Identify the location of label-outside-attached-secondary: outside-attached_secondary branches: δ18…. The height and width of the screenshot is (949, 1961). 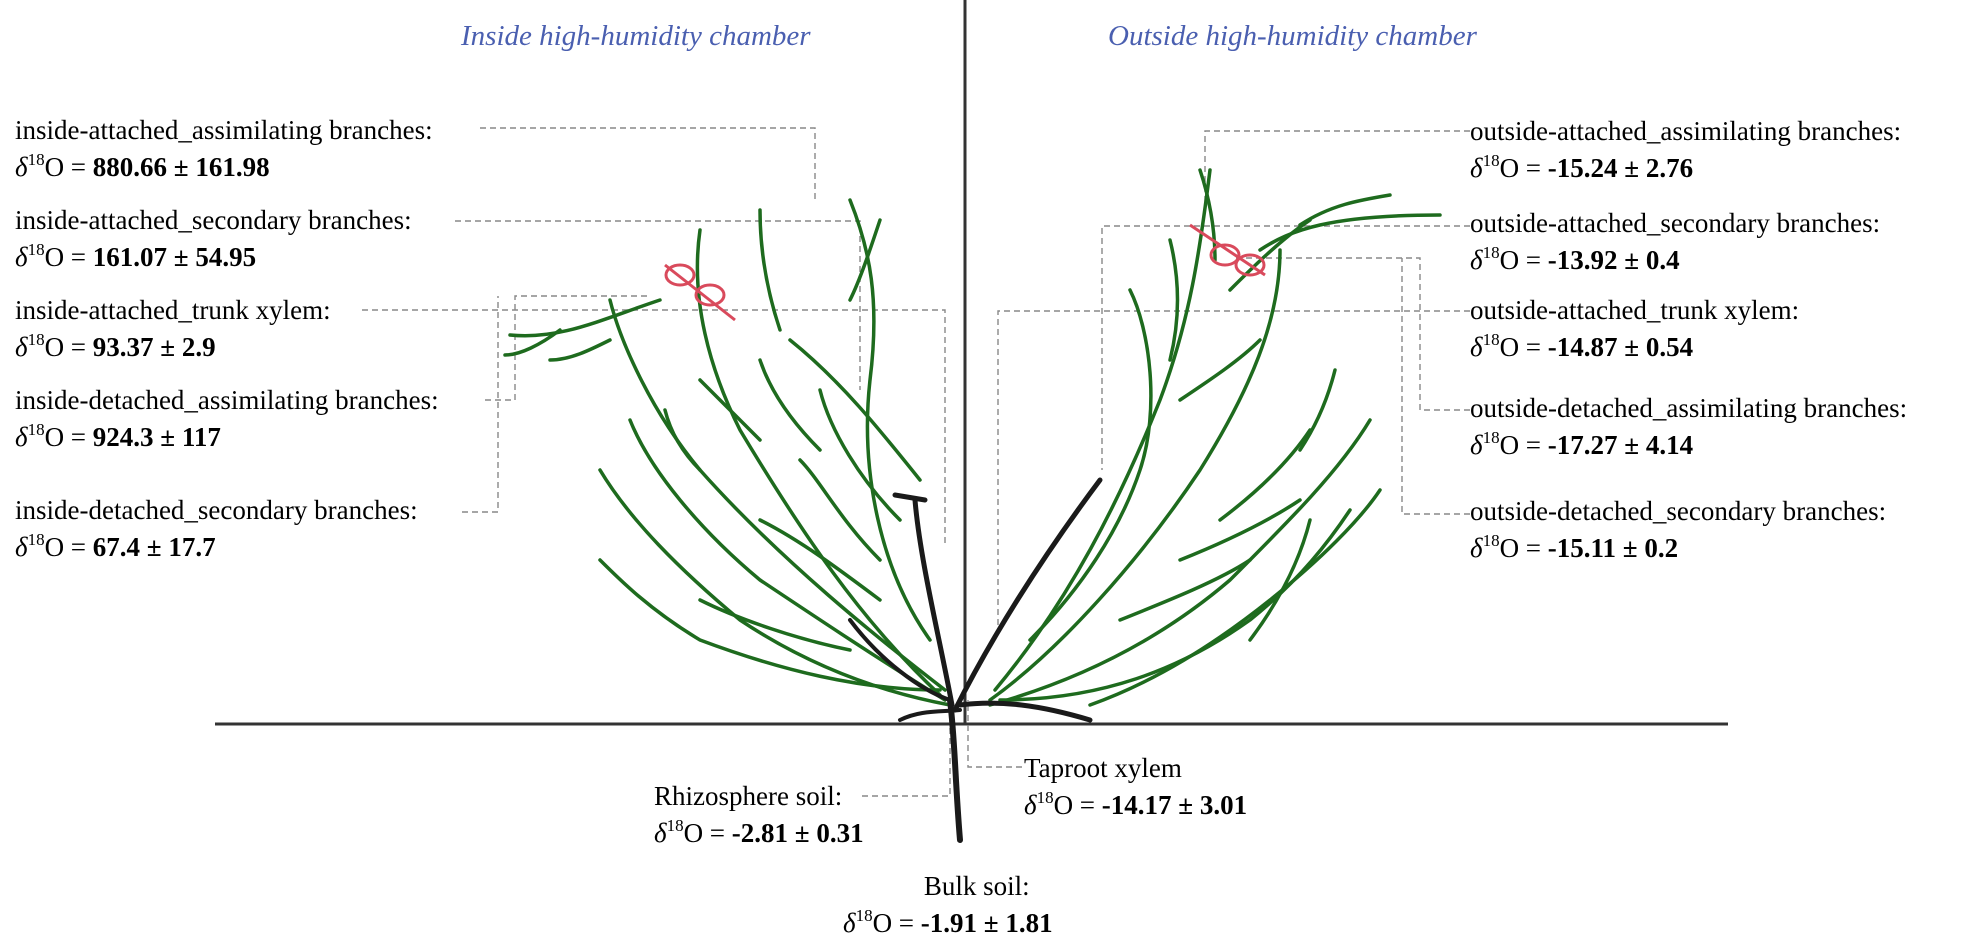
(1675, 241).